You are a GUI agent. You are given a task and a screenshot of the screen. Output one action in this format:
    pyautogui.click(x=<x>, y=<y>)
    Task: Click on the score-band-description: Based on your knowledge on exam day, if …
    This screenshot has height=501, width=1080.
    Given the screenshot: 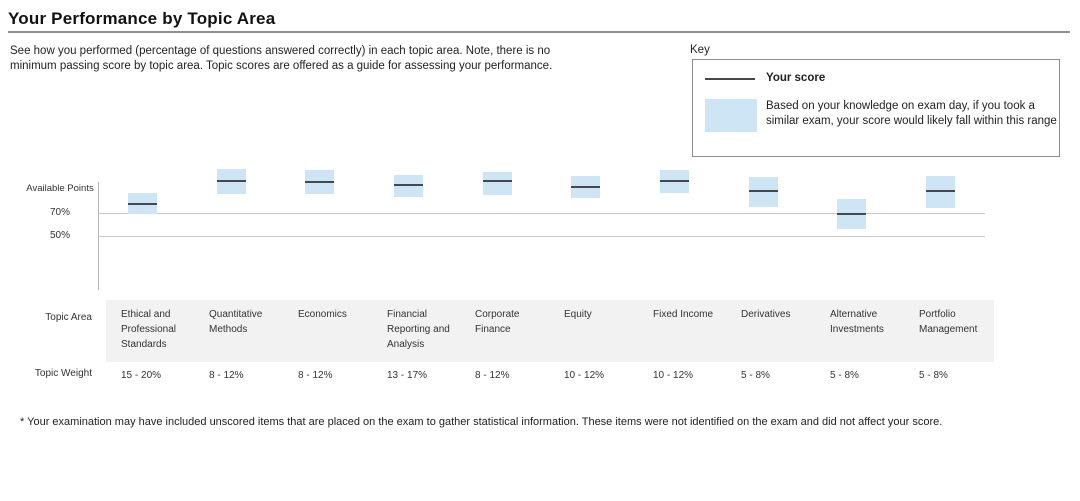 What is the action you would take?
    pyautogui.click(x=911, y=113)
    